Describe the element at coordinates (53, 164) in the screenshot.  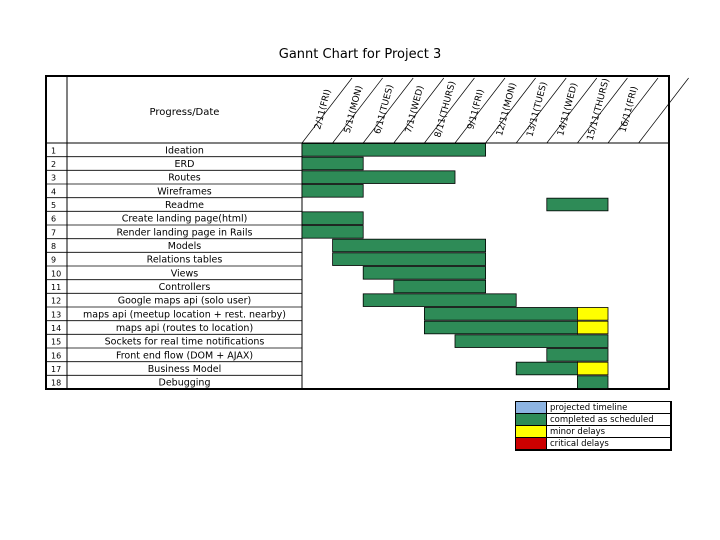
I see `task-number: 2` at that location.